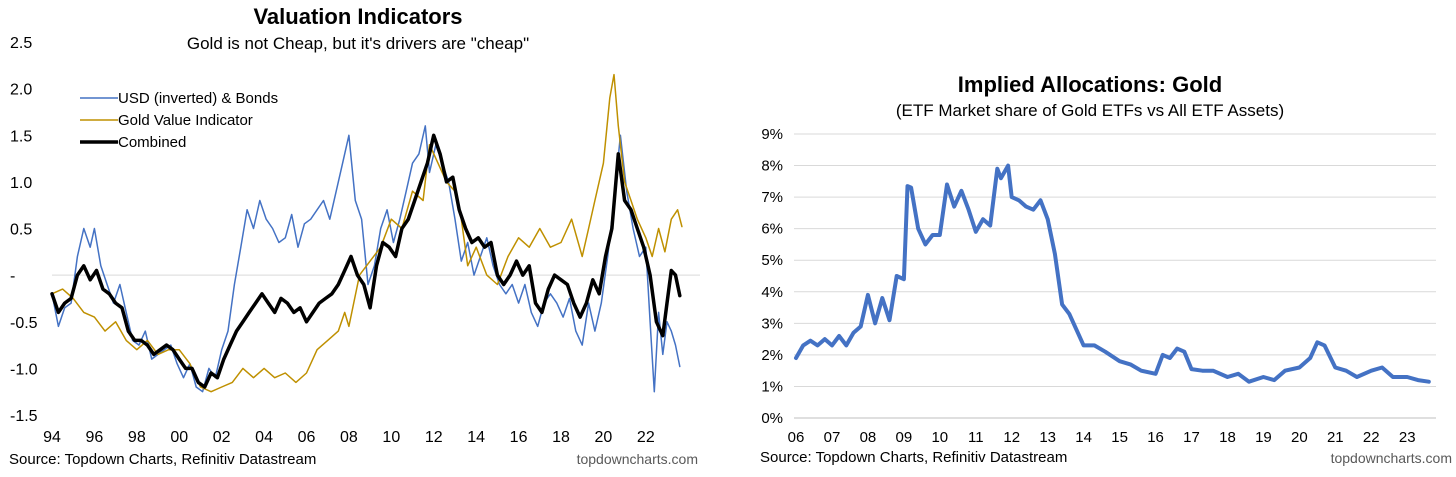  What do you see at coordinates (357, 16) in the screenshot?
I see `chart-title: Valuation Indicators` at bounding box center [357, 16].